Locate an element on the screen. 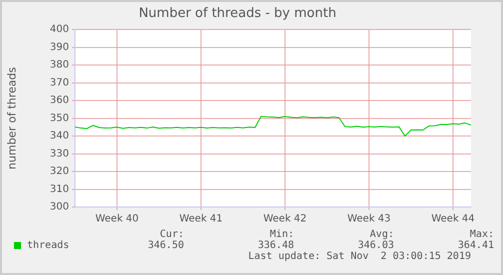  text: 346.50 is located at coordinates (165, 245).